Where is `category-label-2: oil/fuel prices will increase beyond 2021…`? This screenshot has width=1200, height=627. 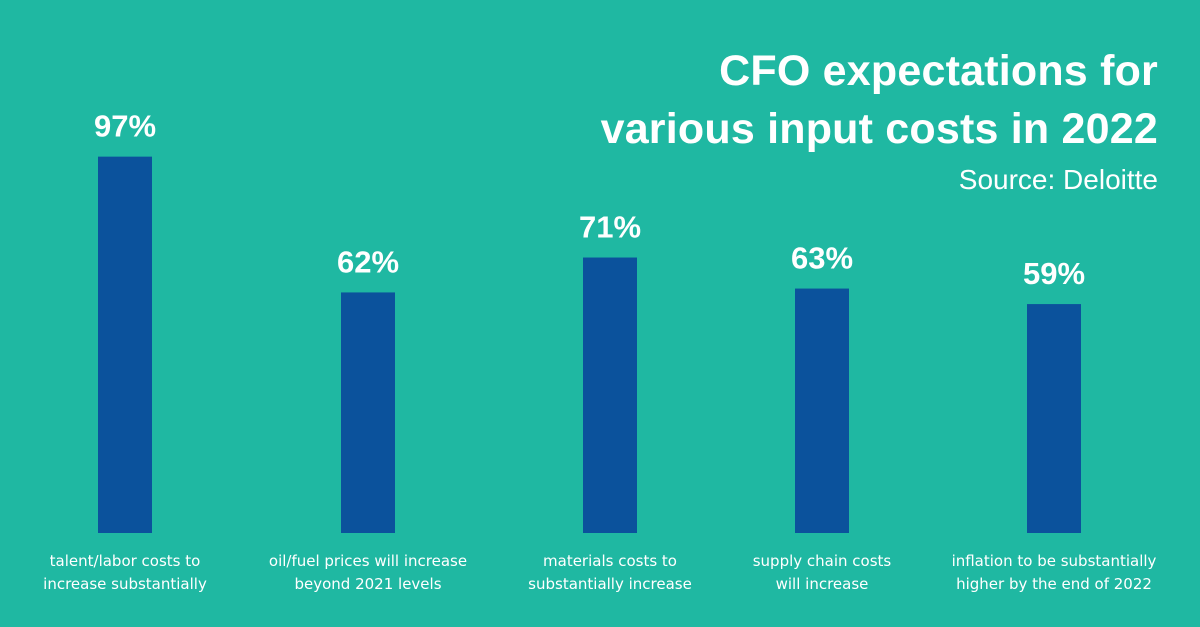
category-label-2: oil/fuel prices will increase beyond 2021… is located at coordinates (368, 573).